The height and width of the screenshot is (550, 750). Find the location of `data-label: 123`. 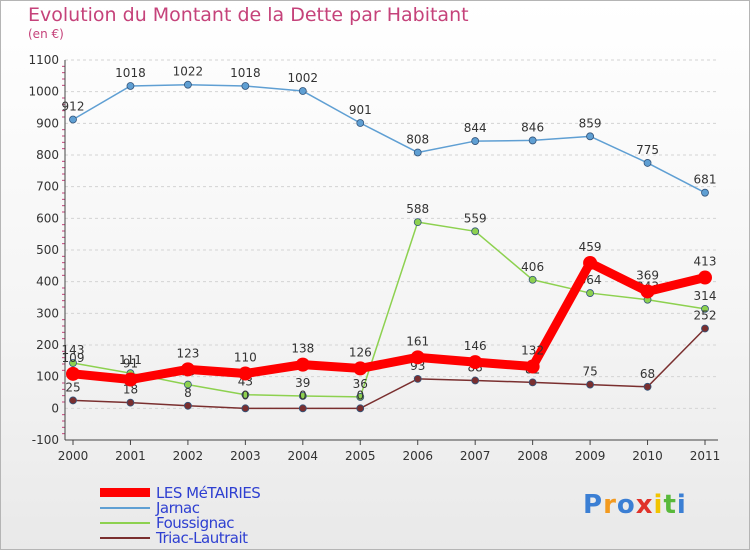

data-label: 123 is located at coordinates (187, 353).